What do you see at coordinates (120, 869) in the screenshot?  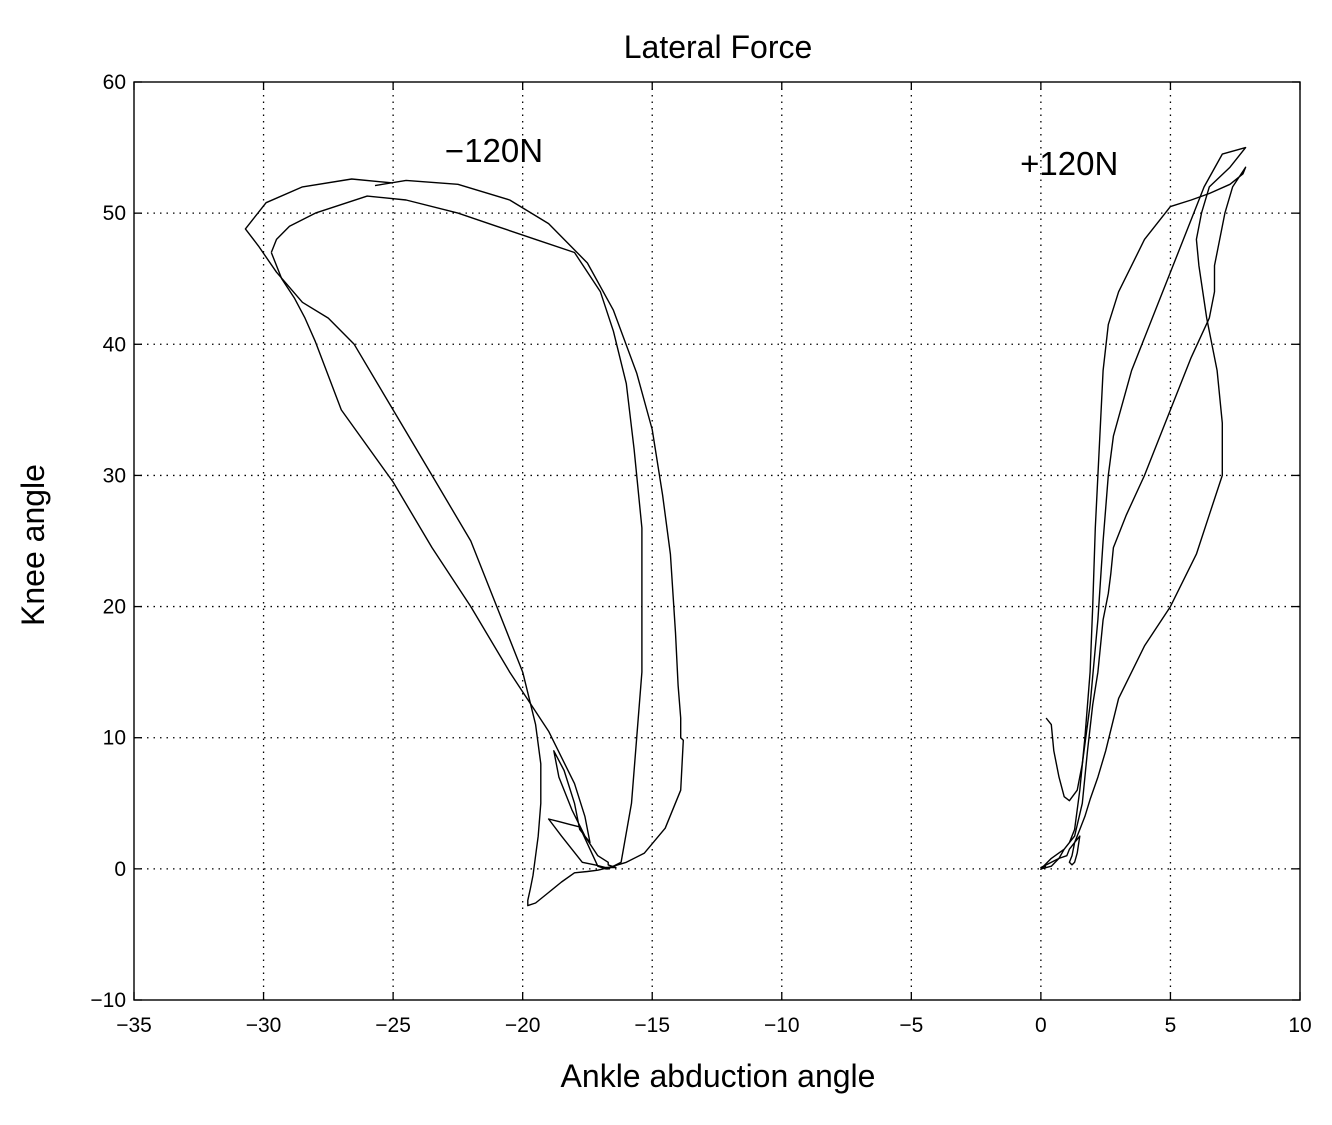 I see `y-tick-label: 0` at bounding box center [120, 869].